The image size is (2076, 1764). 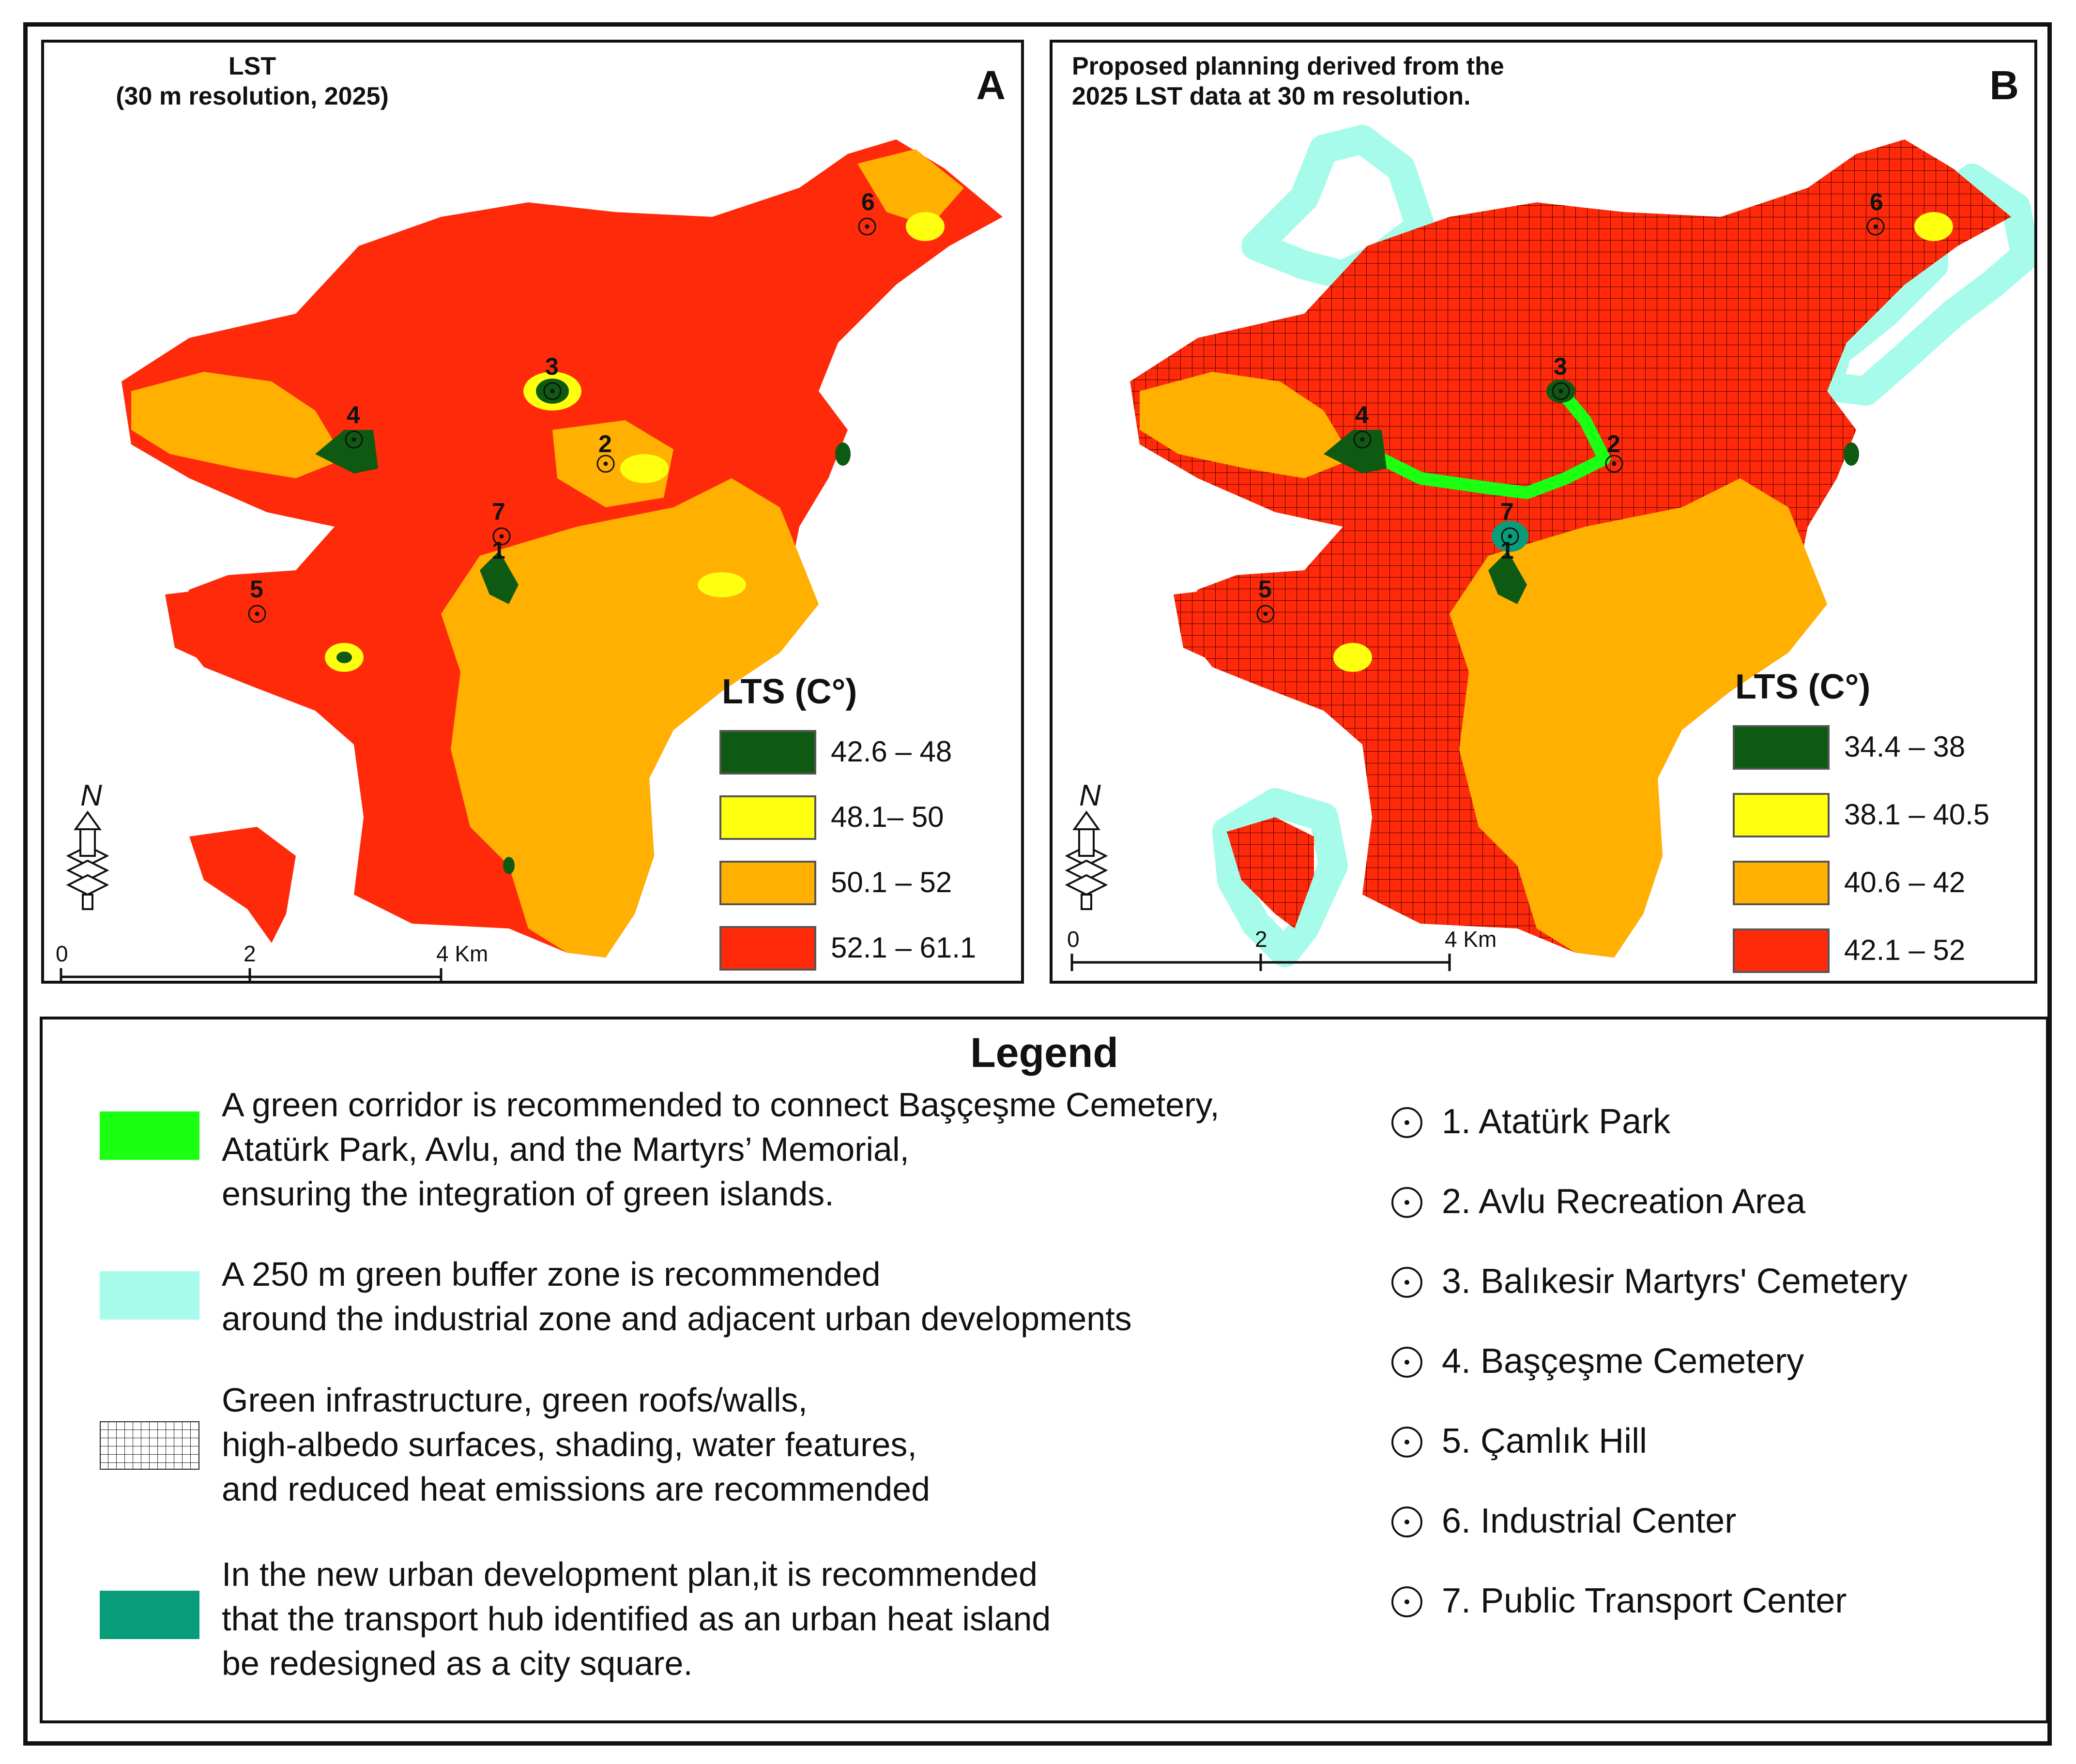 I want to click on panel-a-class-label-1: 42.6 – 48, so click(x=892, y=751).